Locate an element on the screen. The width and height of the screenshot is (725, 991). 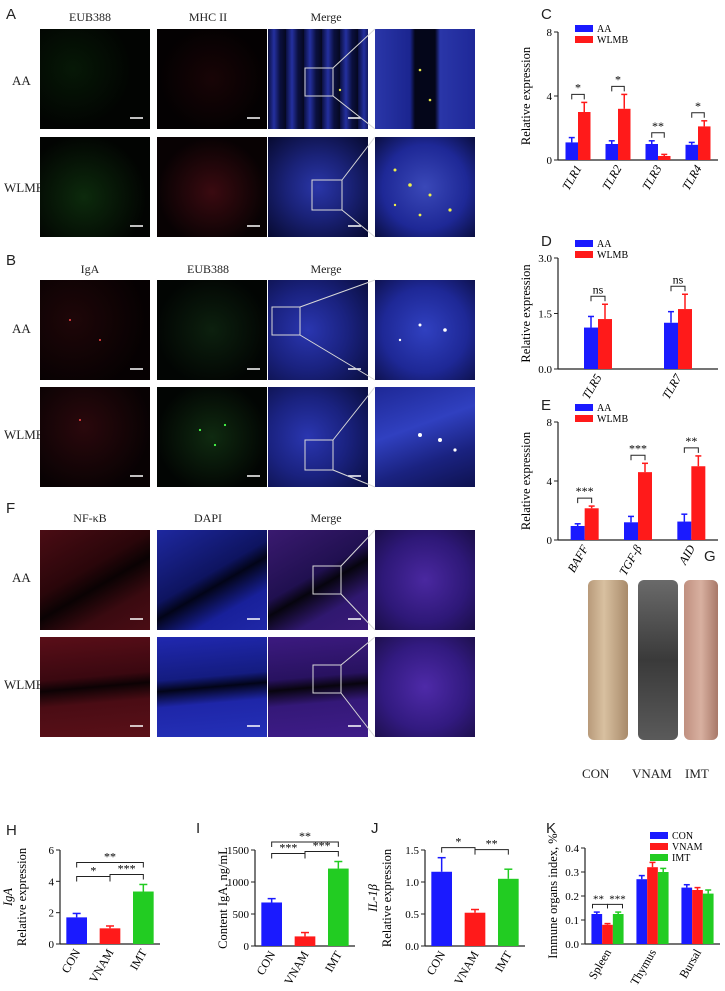
intestine-photo-con is located at coordinates (608, 660).